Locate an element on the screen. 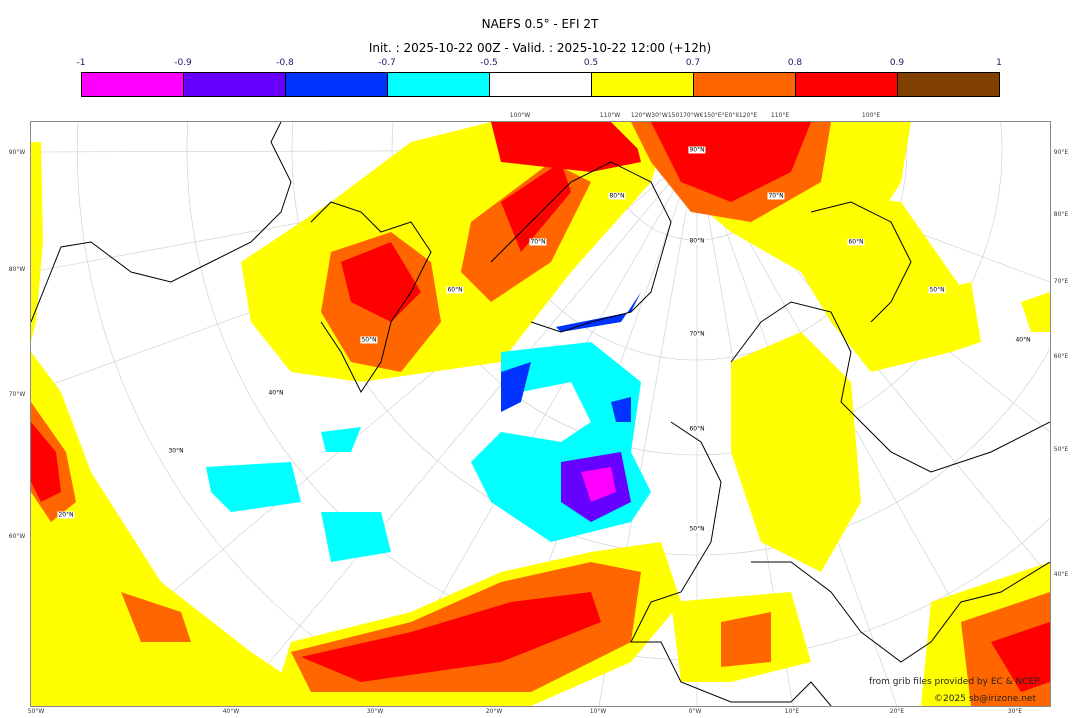 Image resolution: width=1080 pixels, height=718 pixels. colorbar-tick: -0.8 is located at coordinates (285, 63).